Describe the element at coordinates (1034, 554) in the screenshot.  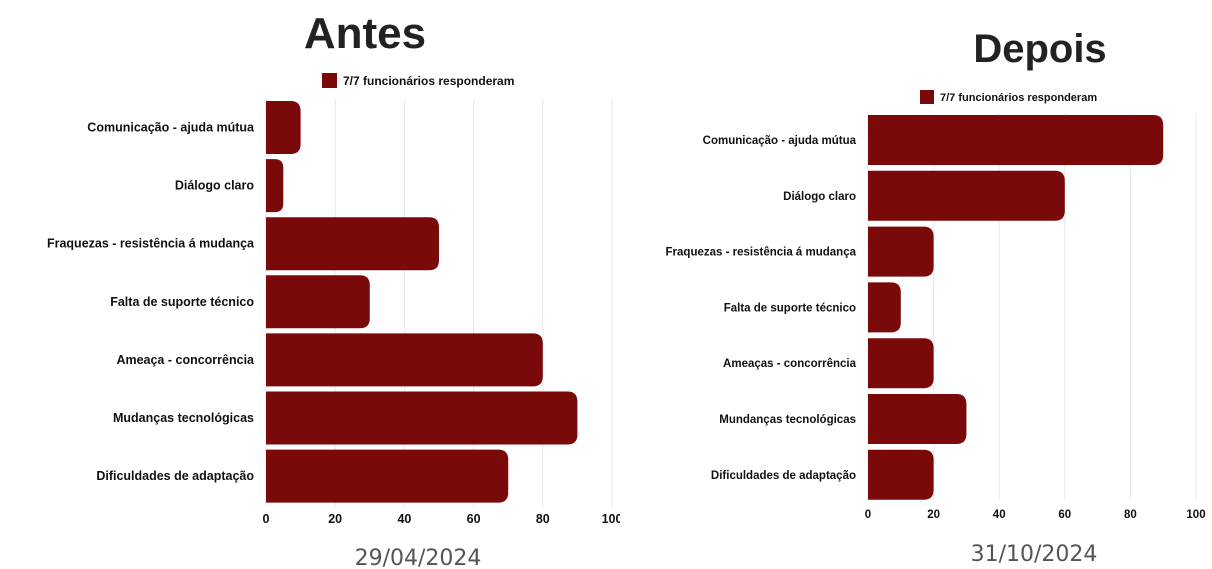
I see `depois-date-label: 31/10/2024` at that location.